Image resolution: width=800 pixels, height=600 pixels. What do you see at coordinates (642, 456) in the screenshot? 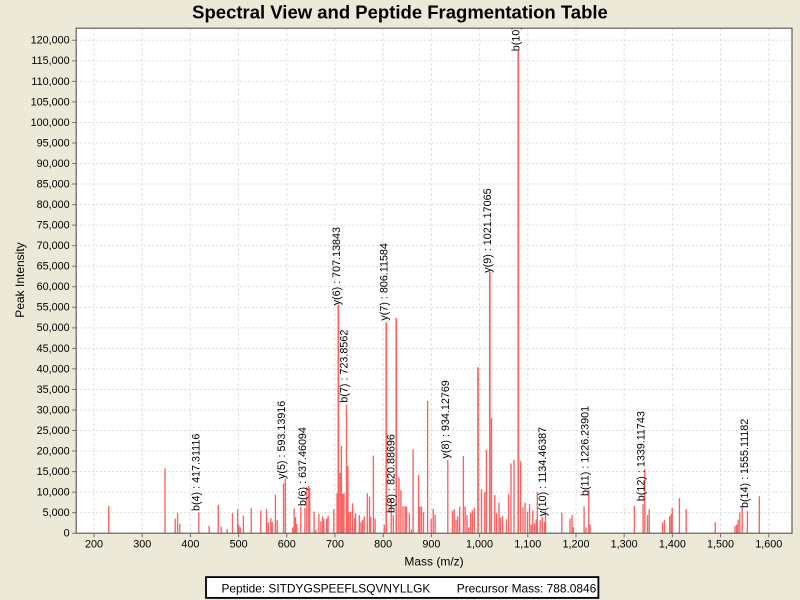
I see `svg-text: b(12) : 1339.11743` at bounding box center [642, 456].